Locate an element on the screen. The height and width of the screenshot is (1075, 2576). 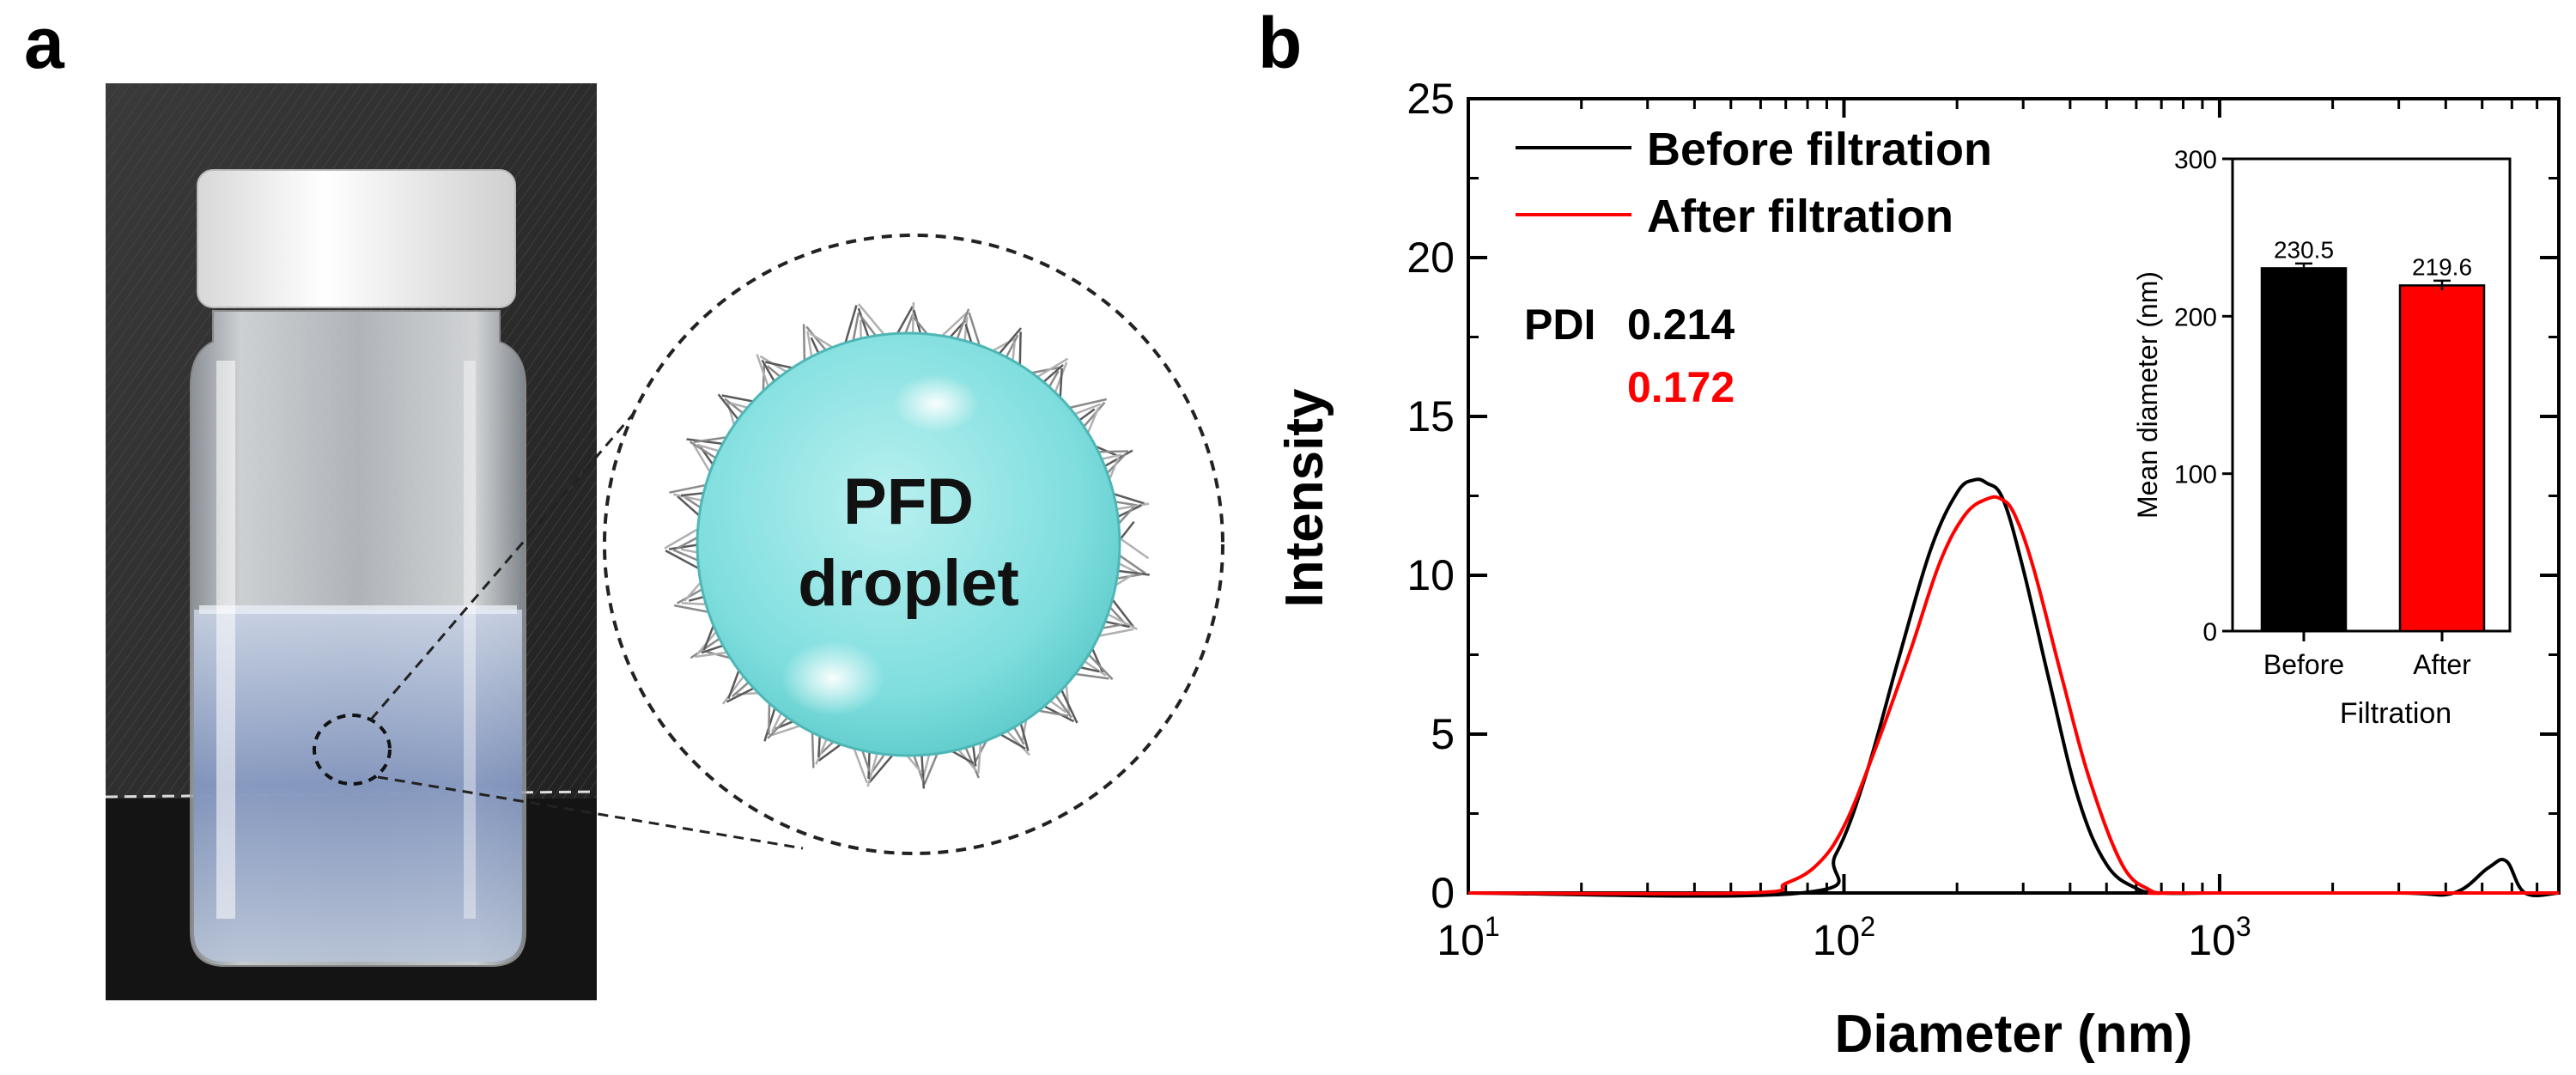
inset-bar-after is located at coordinates (2442, 458).